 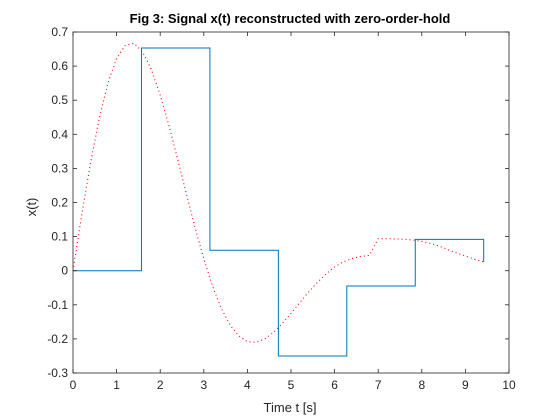 I want to click on x-tick-label: 9, so click(x=465, y=385).